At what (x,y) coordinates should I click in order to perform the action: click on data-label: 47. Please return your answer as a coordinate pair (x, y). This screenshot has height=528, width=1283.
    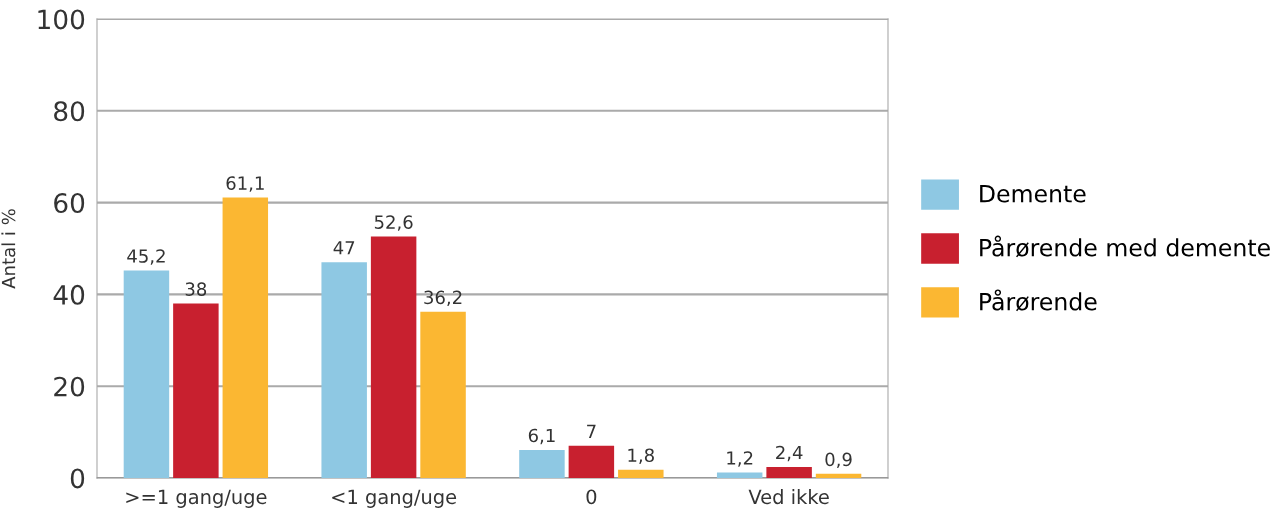
    Looking at the image, I should click on (344, 248).